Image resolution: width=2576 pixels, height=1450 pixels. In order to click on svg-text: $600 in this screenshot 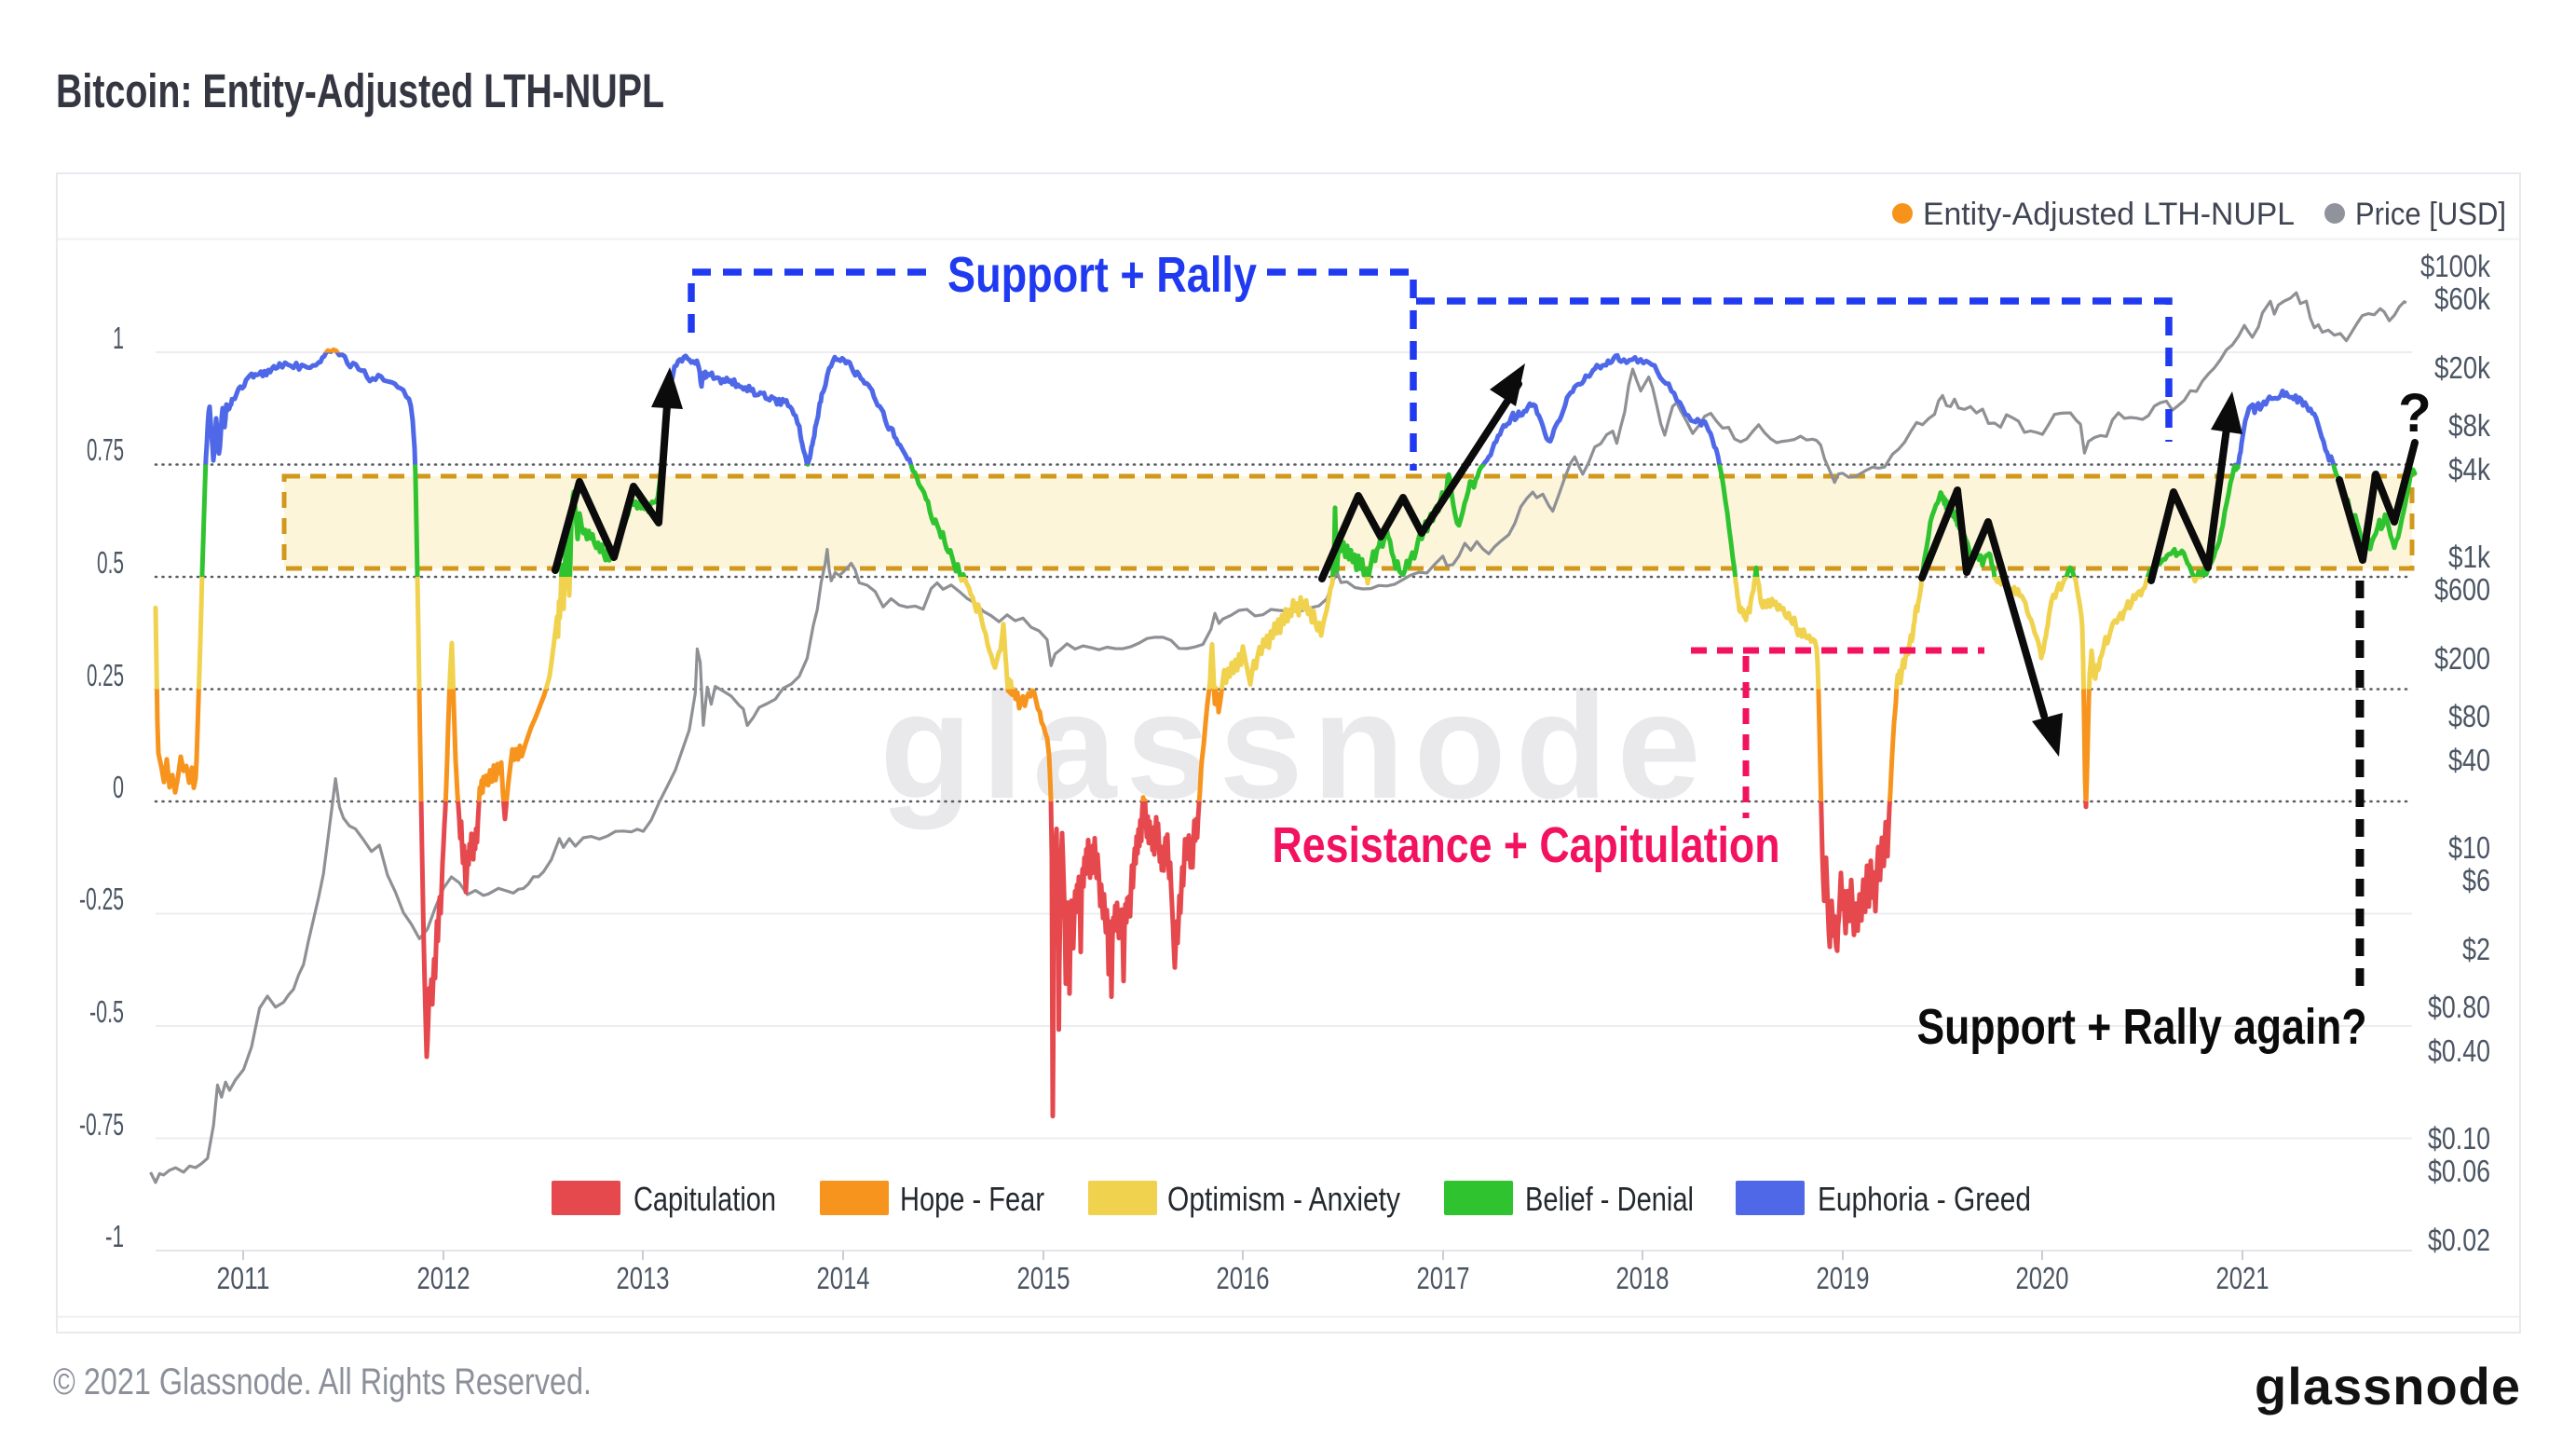, I will do `click(2462, 590)`.